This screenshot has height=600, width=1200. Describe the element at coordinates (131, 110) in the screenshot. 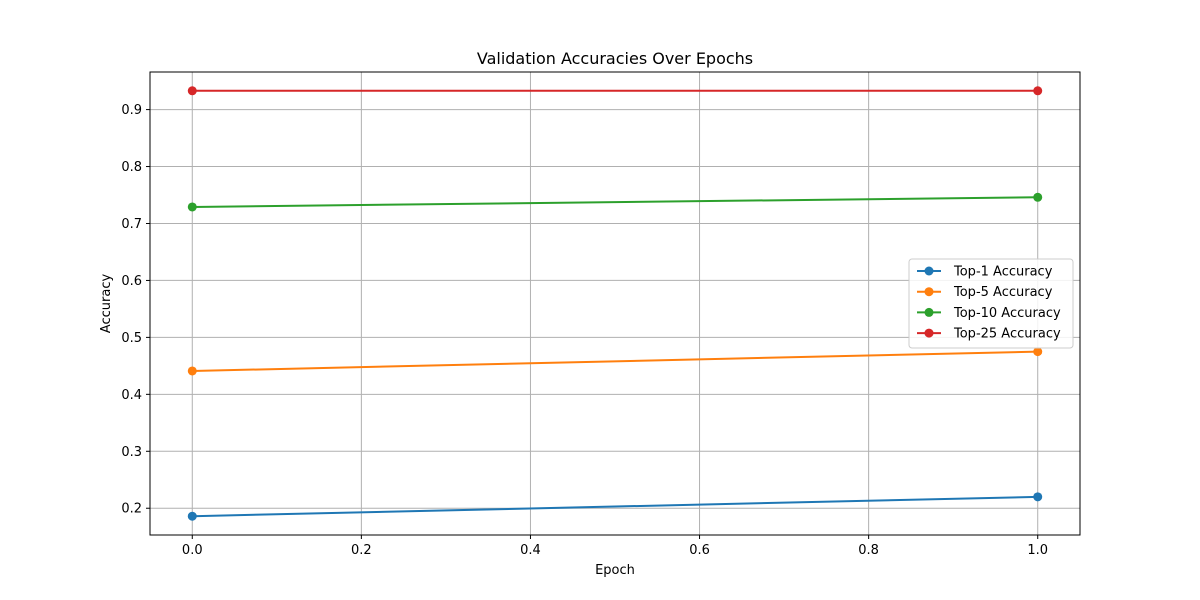

I see `y-tick-label: 0.9` at that location.